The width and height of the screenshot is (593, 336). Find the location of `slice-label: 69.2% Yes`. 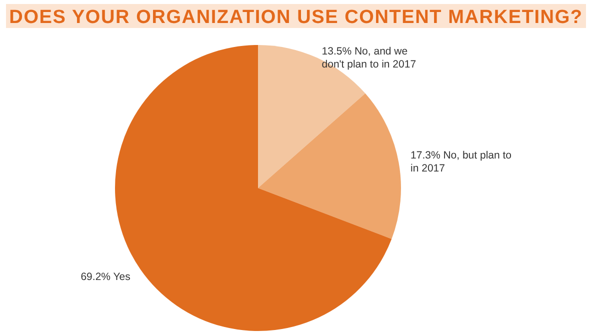

slice-label: 69.2% Yes is located at coordinates (105, 276).